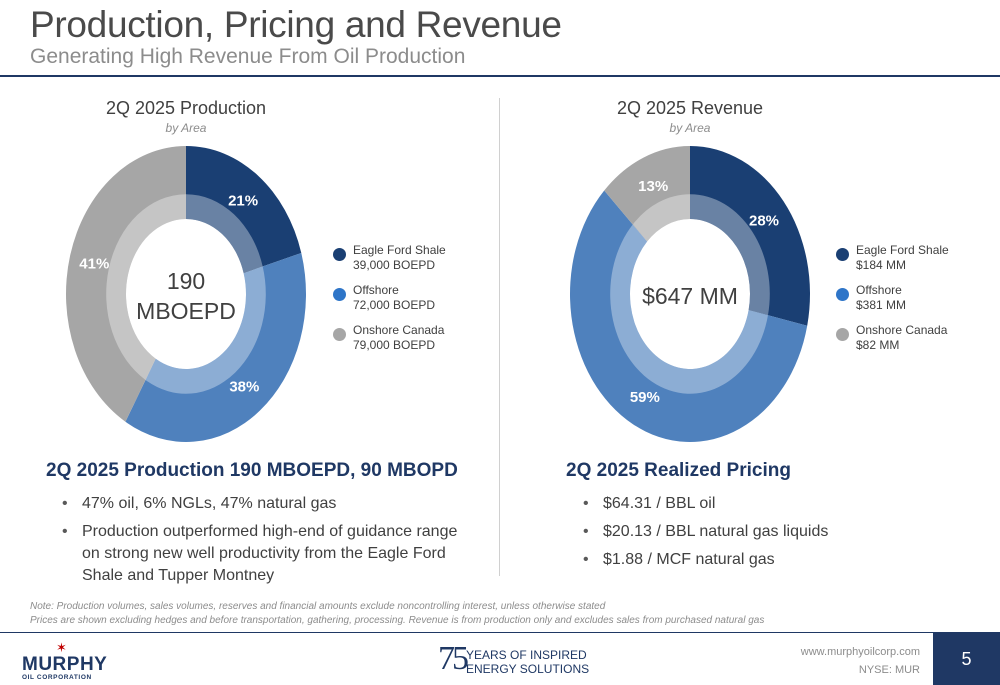 The image size is (1000, 685). What do you see at coordinates (186, 128) in the screenshot?
I see `production-chart-subtitle: by Area` at bounding box center [186, 128].